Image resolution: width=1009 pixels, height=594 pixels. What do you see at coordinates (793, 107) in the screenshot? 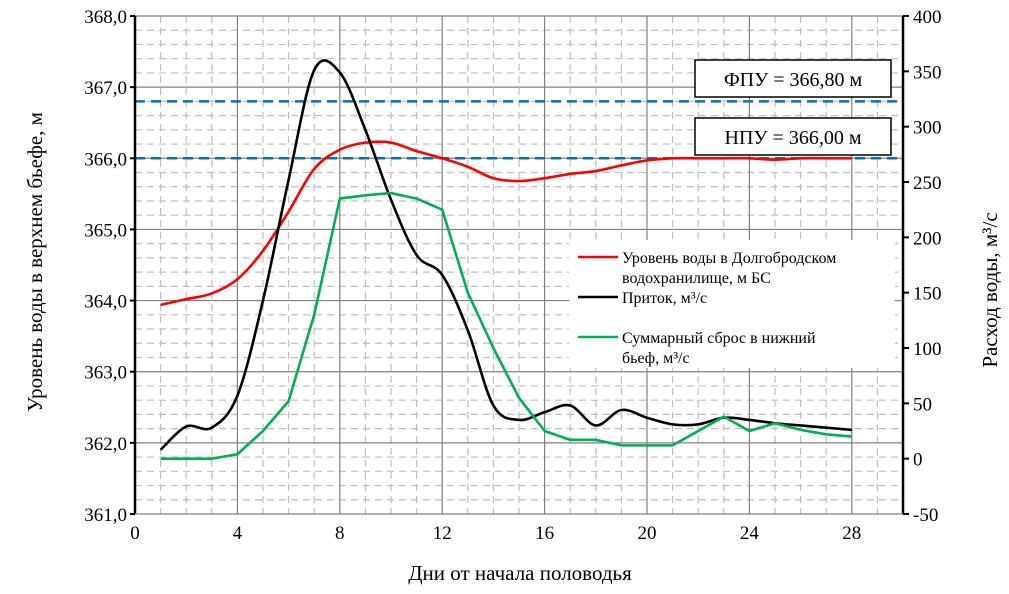
I see `reference-labels: ФПУ = 366,80 м НПУ = 366,00 м` at bounding box center [793, 107].